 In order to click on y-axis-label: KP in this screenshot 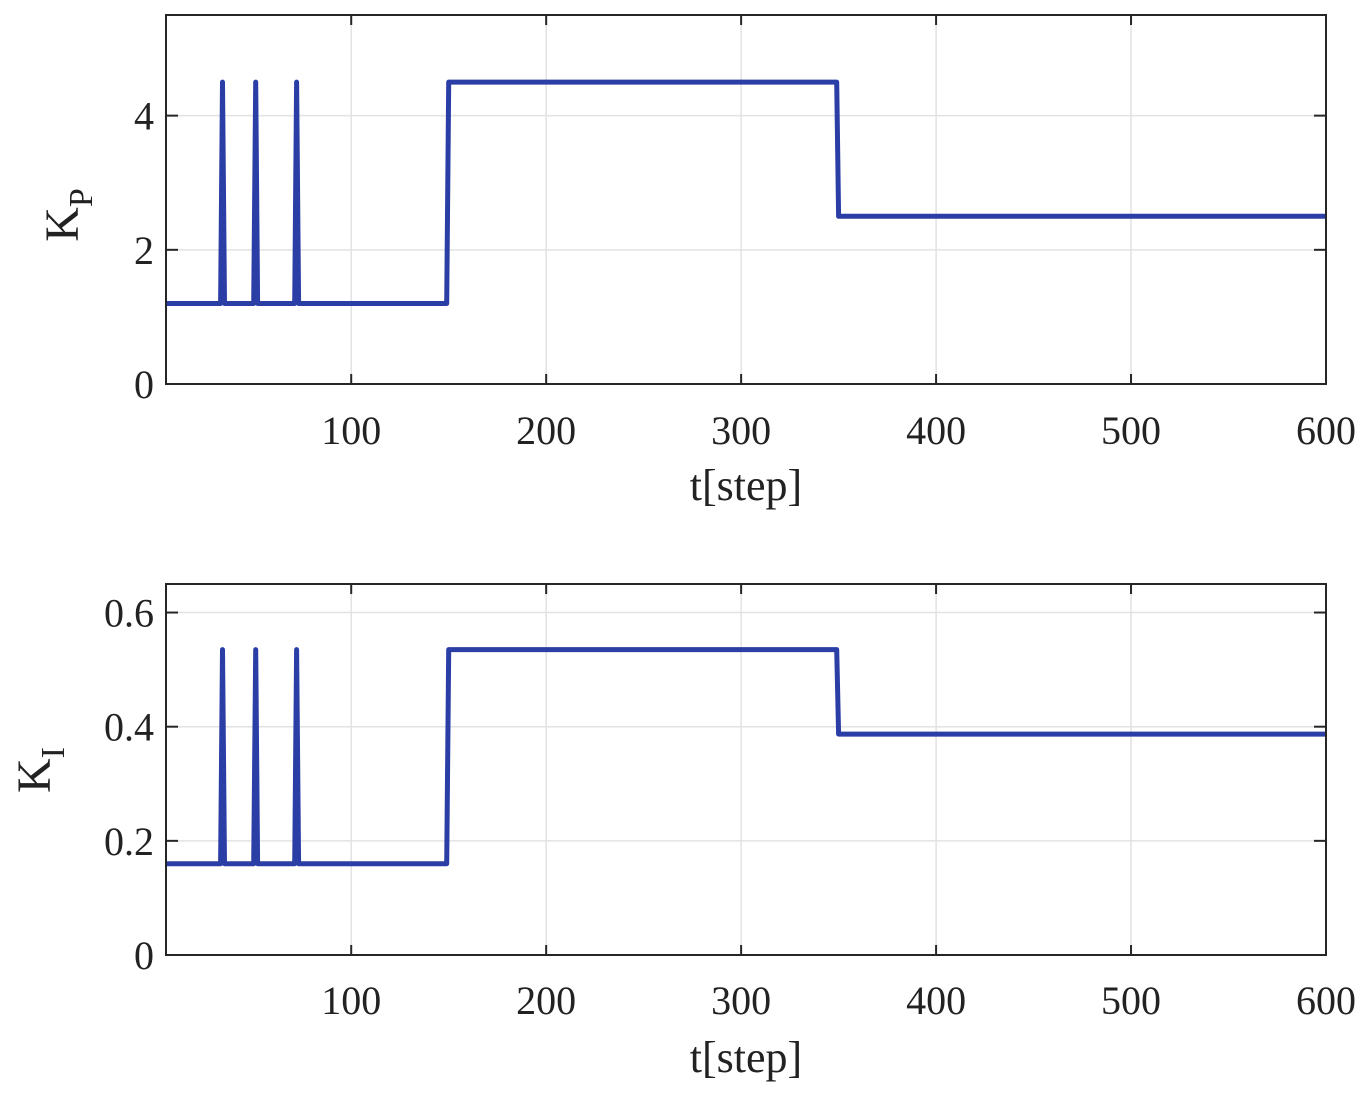, I will do `click(68, 215)`.